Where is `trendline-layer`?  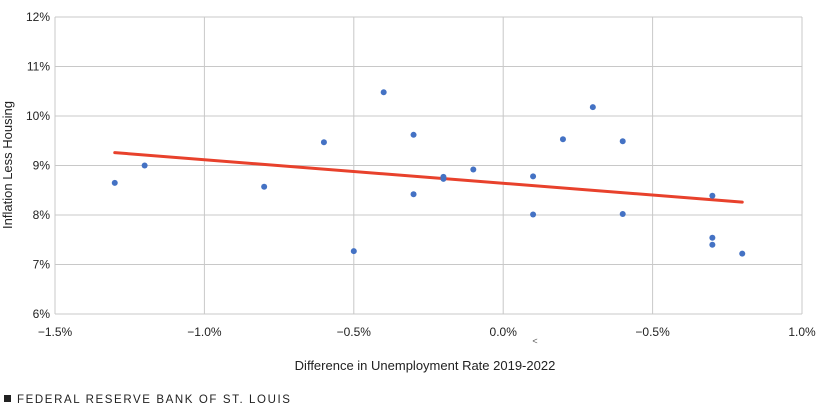 trendline-layer is located at coordinates (428, 177).